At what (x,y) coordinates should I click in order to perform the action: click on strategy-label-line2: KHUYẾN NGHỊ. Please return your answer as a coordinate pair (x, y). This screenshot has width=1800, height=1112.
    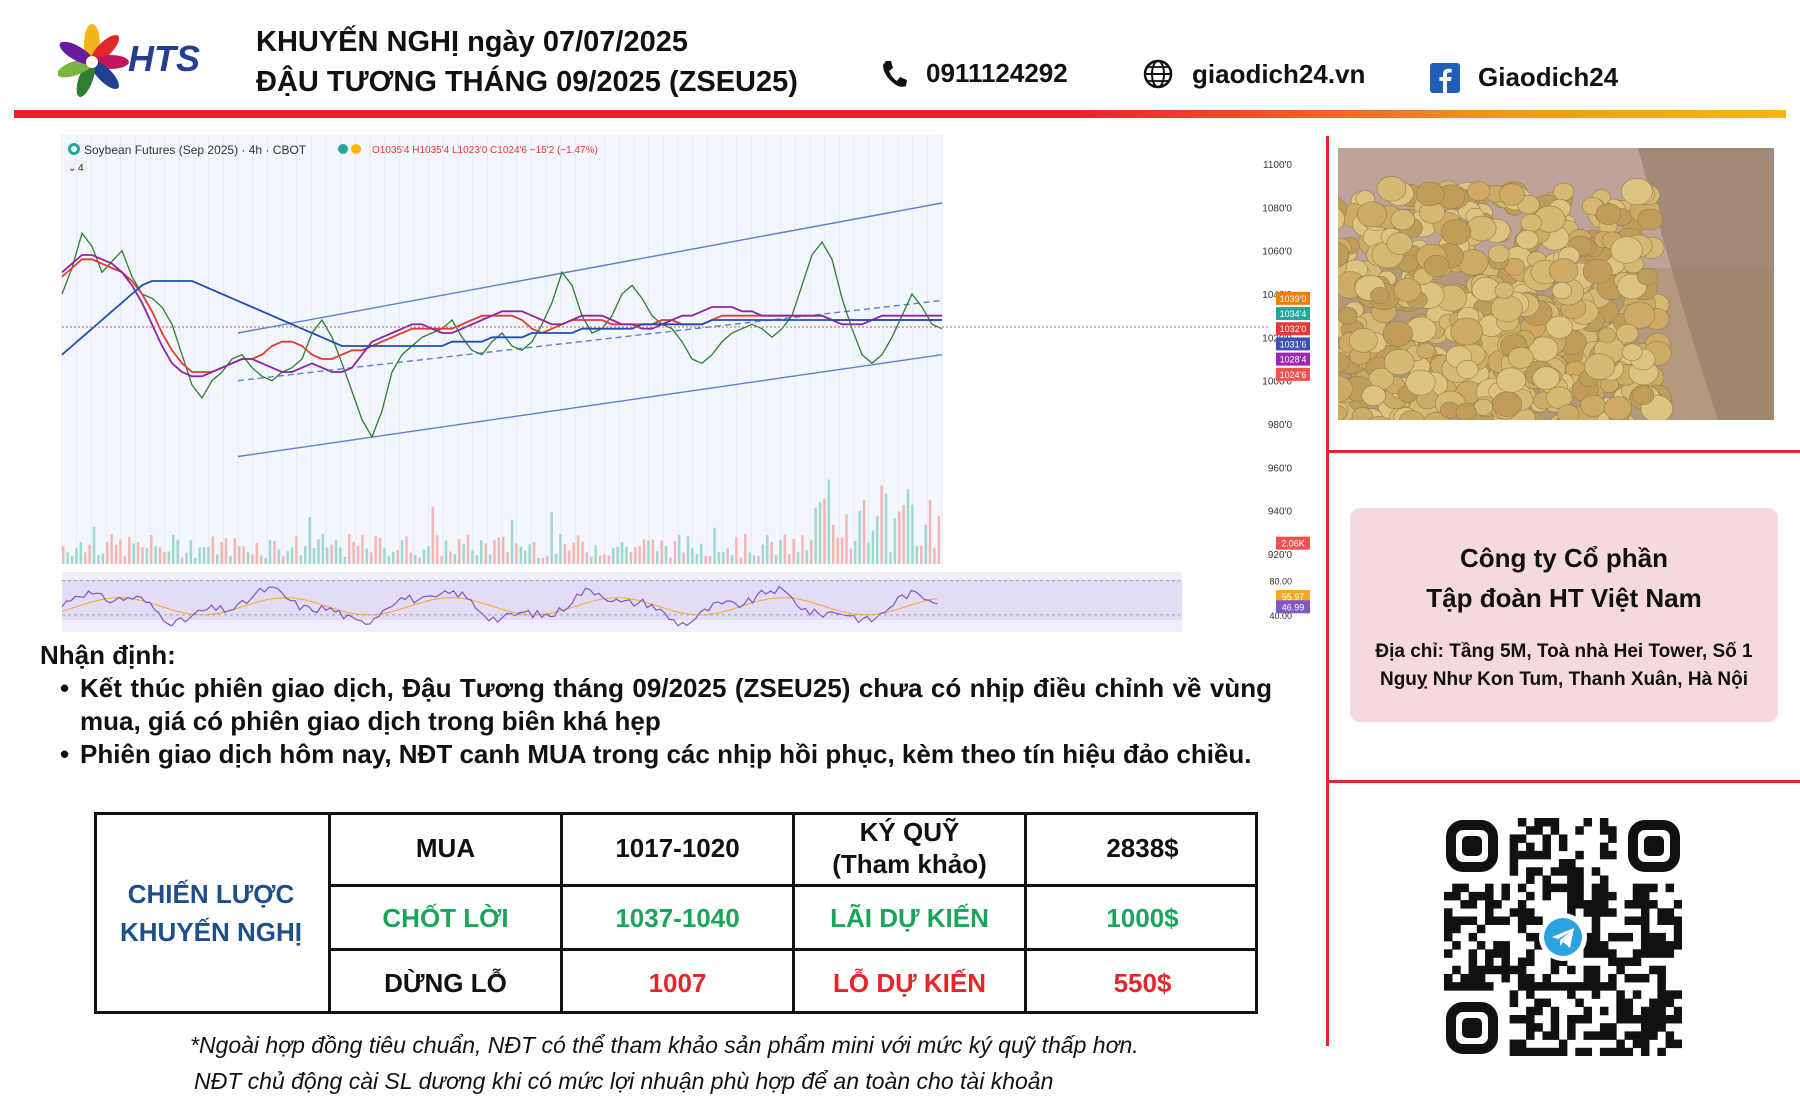
    Looking at the image, I should click on (210, 932).